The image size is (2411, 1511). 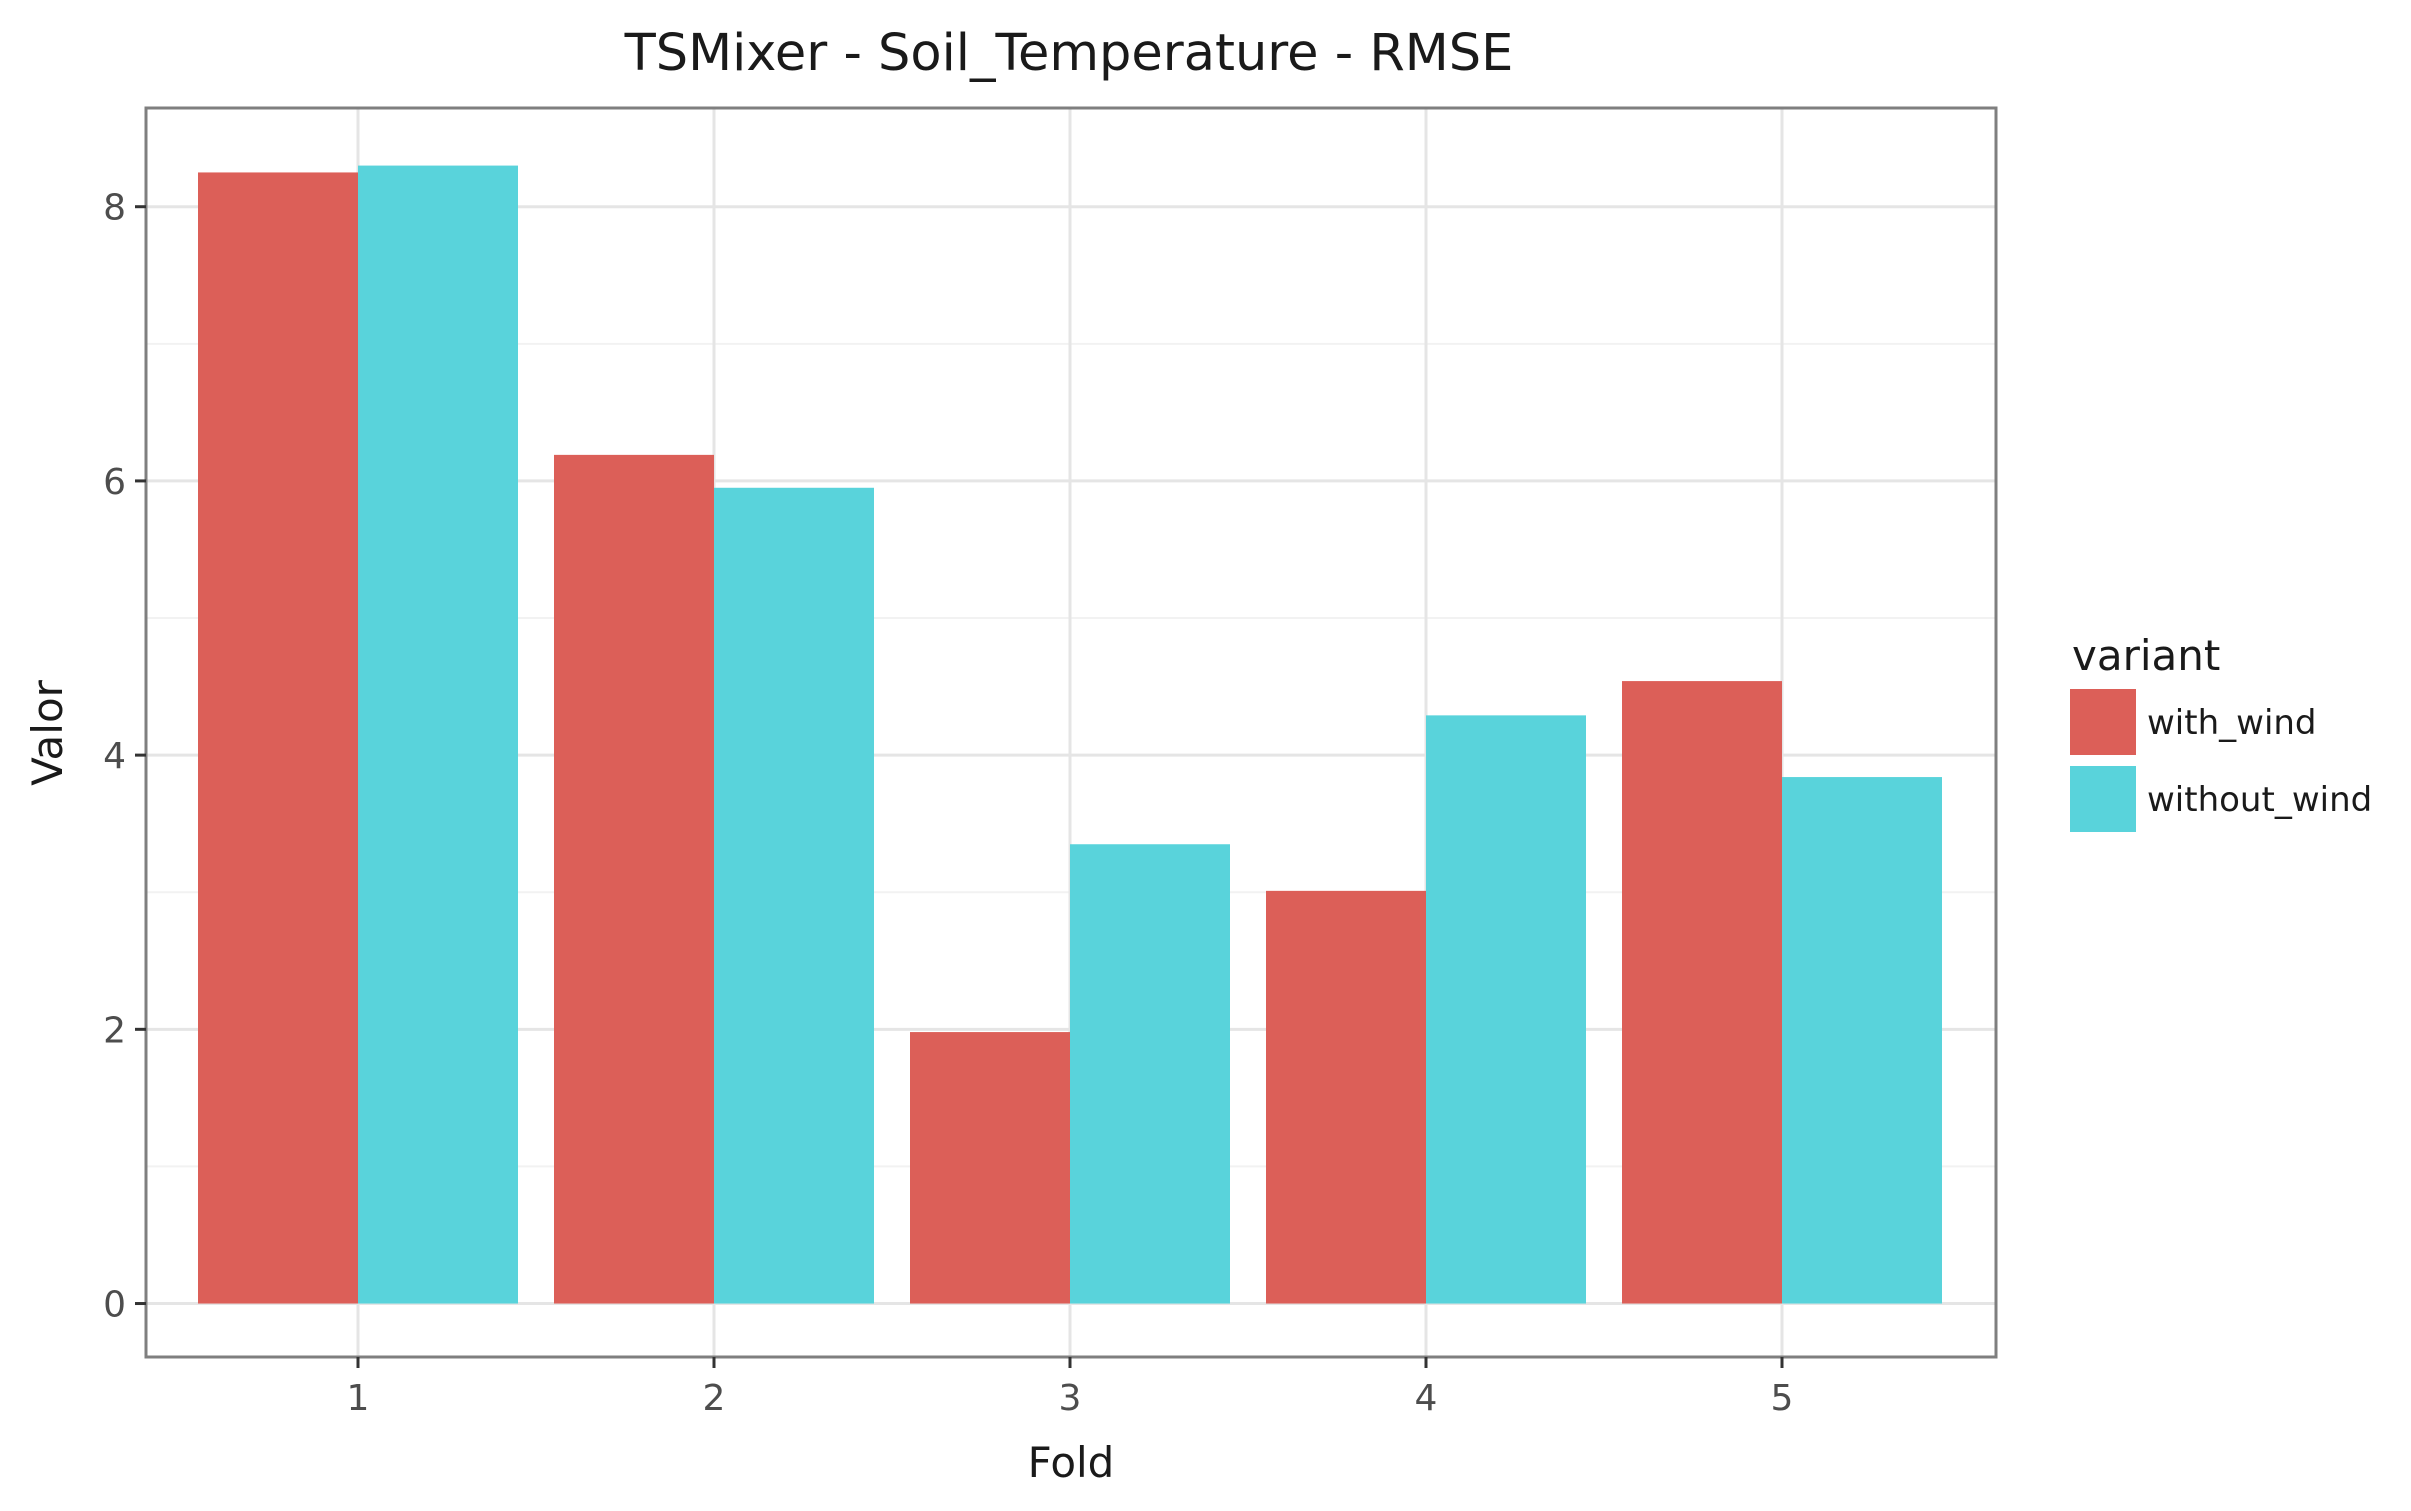 I want to click on x-axis-label: Fold, so click(x=1071, y=1462).